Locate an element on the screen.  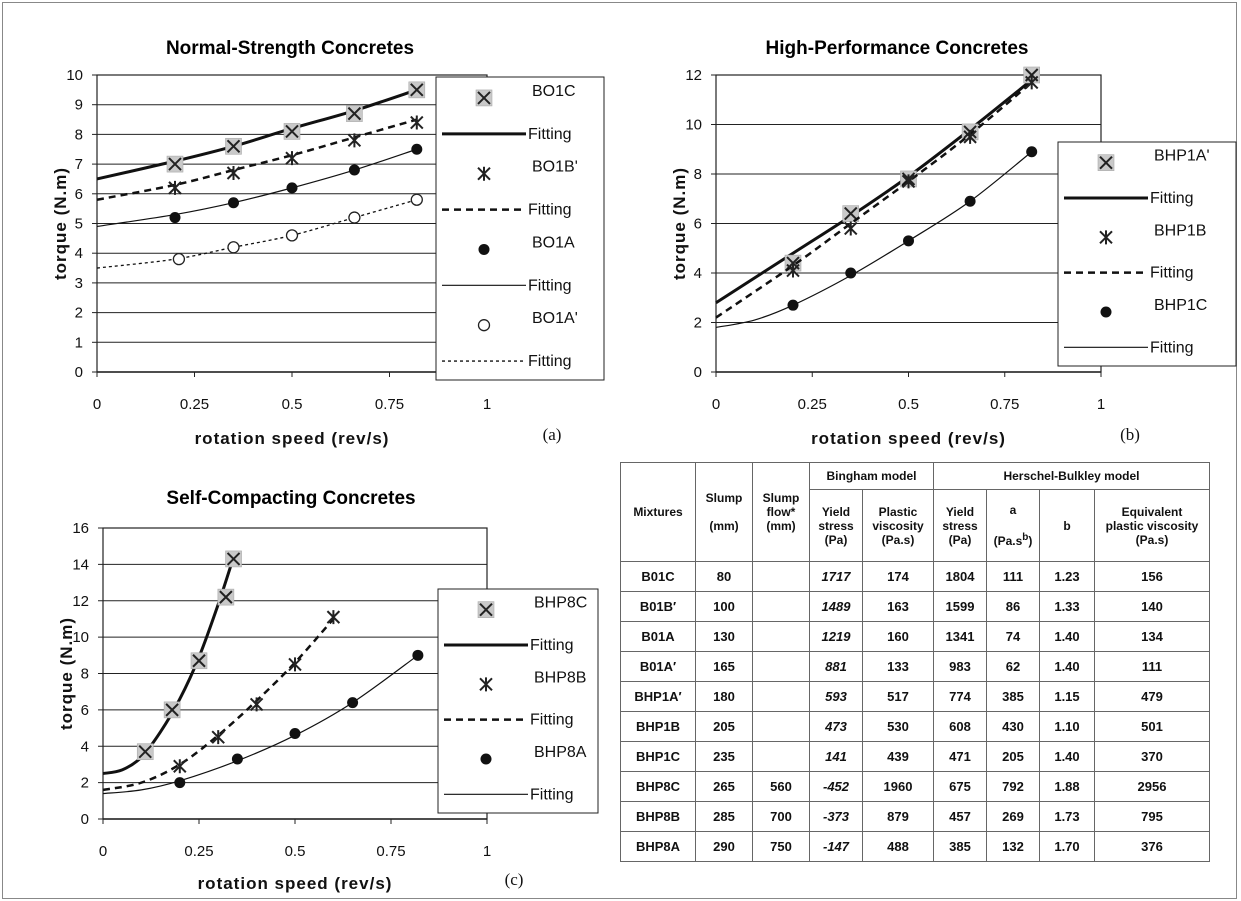
table-cell: 1717 is located at coordinates (836, 576).